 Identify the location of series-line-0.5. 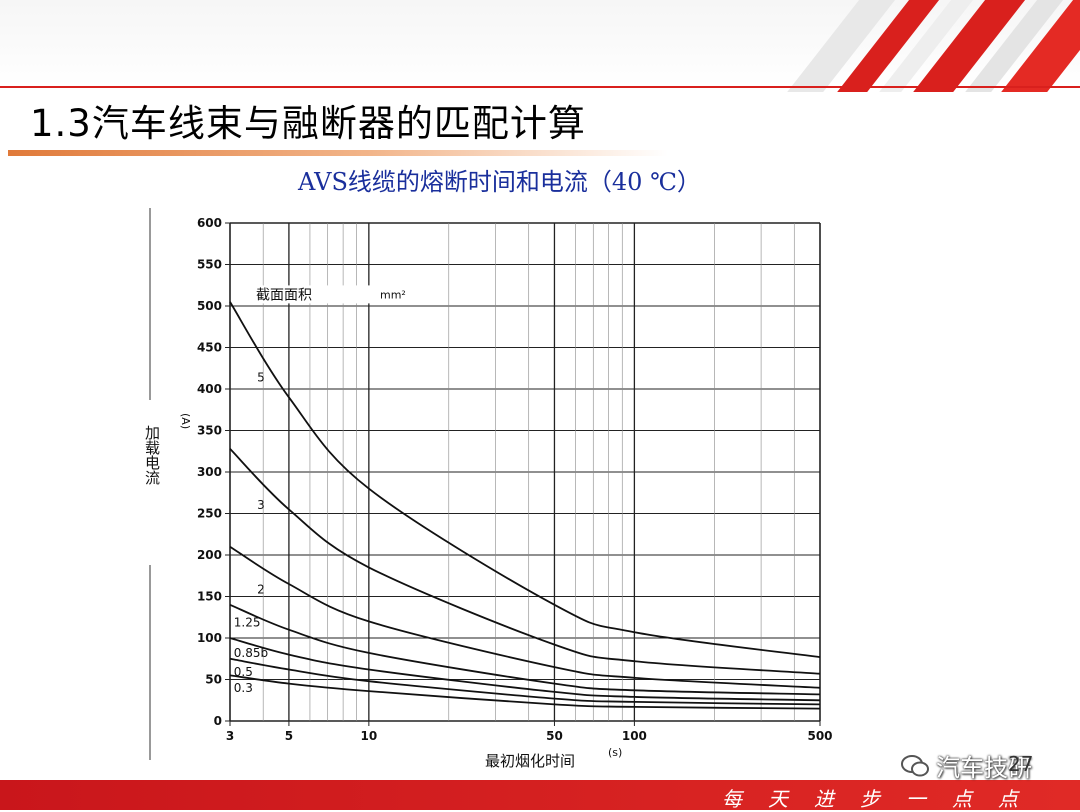
(525, 681).